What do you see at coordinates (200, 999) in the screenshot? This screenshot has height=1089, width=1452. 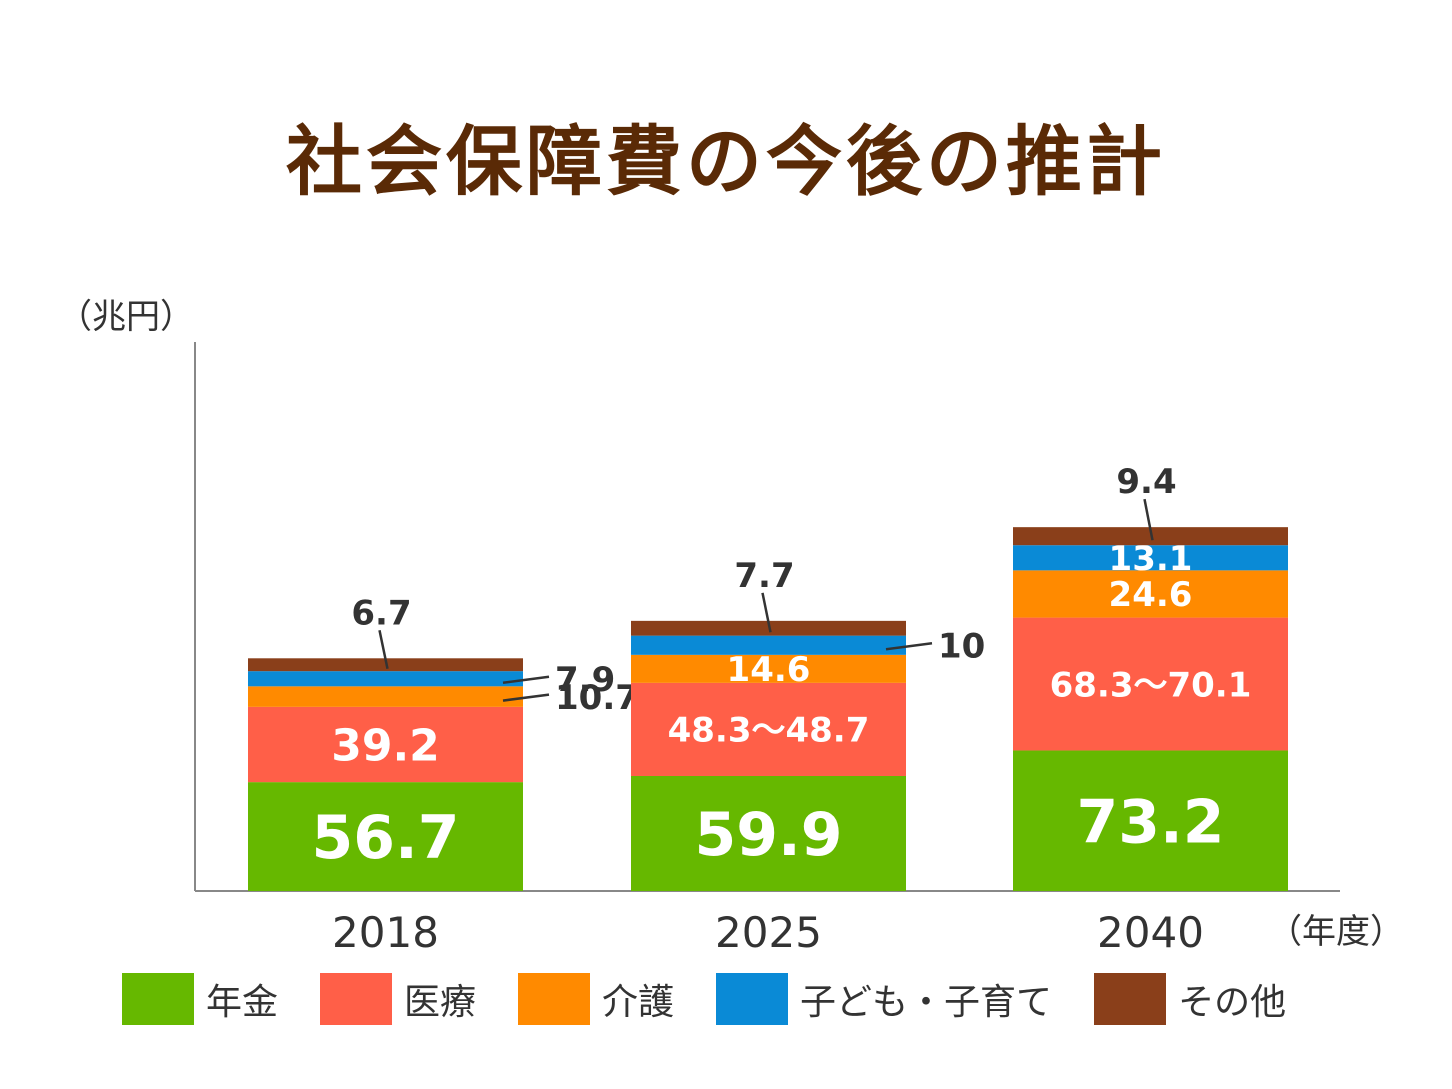 I see `legend-item-pension: 年金` at bounding box center [200, 999].